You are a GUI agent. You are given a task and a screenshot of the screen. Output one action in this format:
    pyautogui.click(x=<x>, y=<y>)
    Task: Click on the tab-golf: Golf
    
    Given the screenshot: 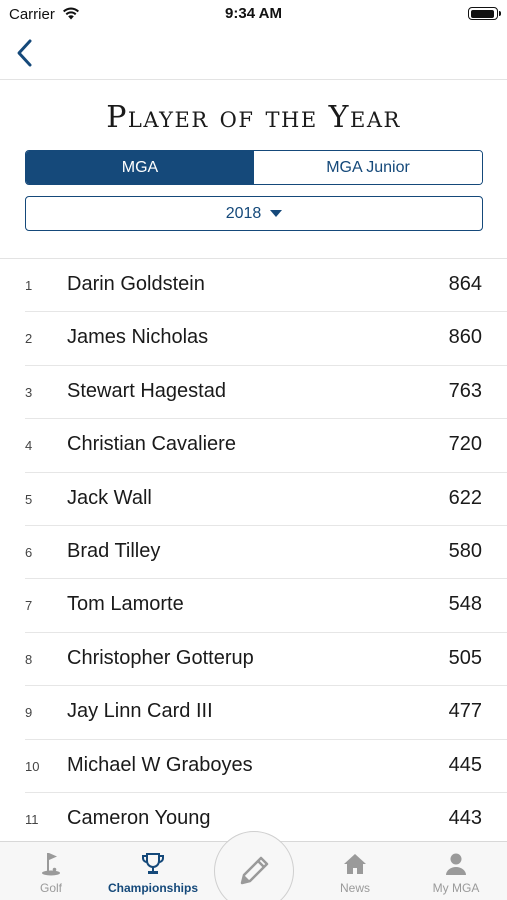 What is the action you would take?
    pyautogui.click(x=51, y=871)
    